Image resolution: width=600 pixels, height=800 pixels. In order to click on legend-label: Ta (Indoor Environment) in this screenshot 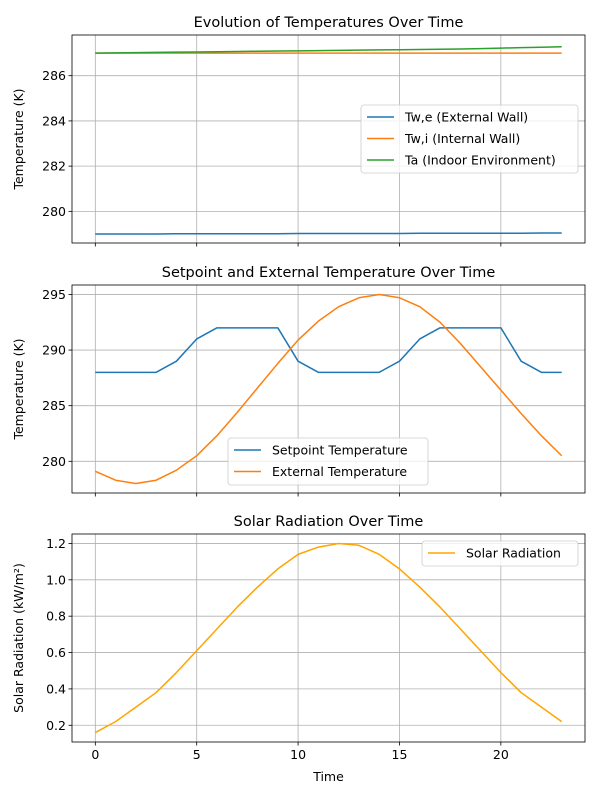, I will do `click(480, 160)`.